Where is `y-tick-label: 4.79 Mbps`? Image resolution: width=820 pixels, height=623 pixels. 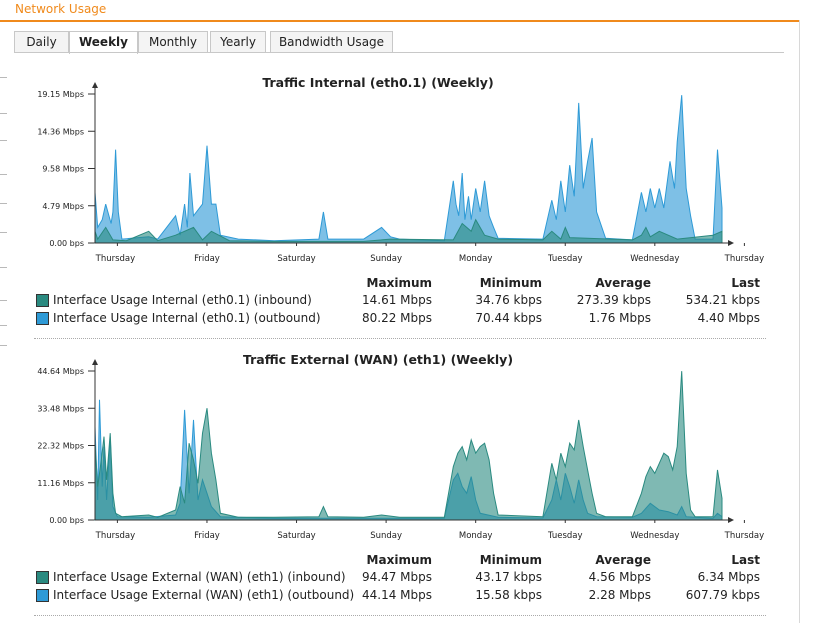
y-tick-label: 4.79 Mbps is located at coordinates (63, 206).